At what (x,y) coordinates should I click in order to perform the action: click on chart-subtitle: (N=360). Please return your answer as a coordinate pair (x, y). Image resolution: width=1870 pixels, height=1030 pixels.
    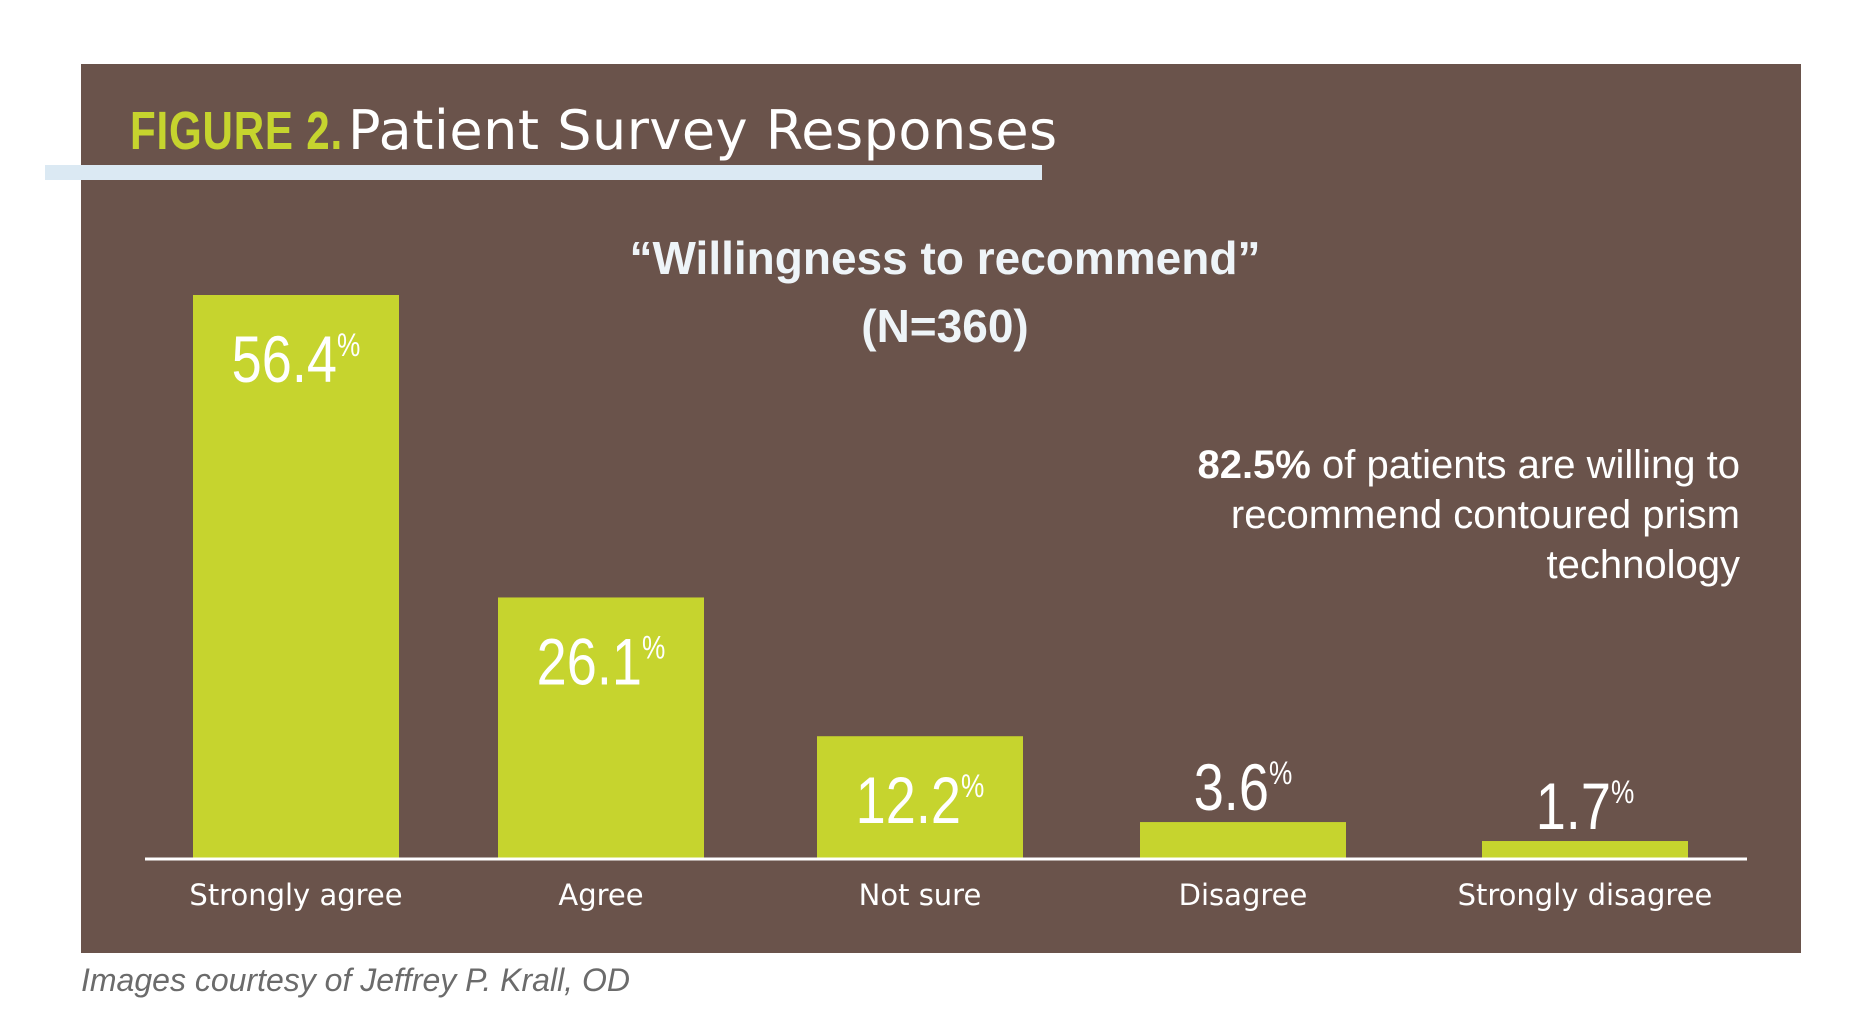
    Looking at the image, I should click on (944, 326).